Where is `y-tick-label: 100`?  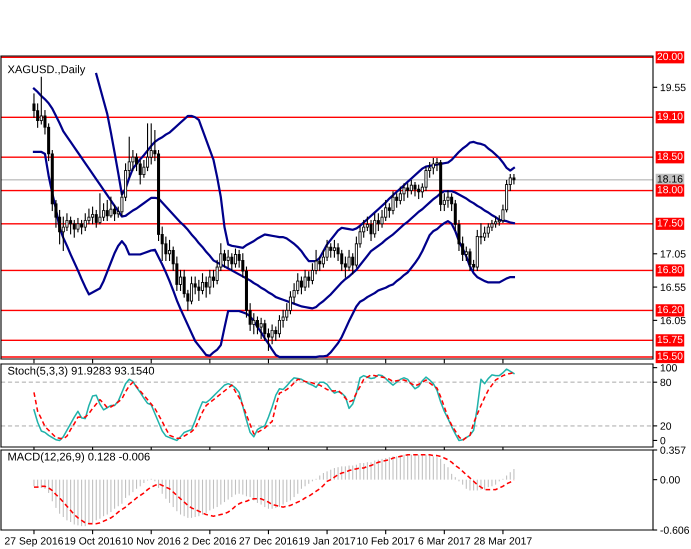
y-tick-label: 100 is located at coordinates (668, 368).